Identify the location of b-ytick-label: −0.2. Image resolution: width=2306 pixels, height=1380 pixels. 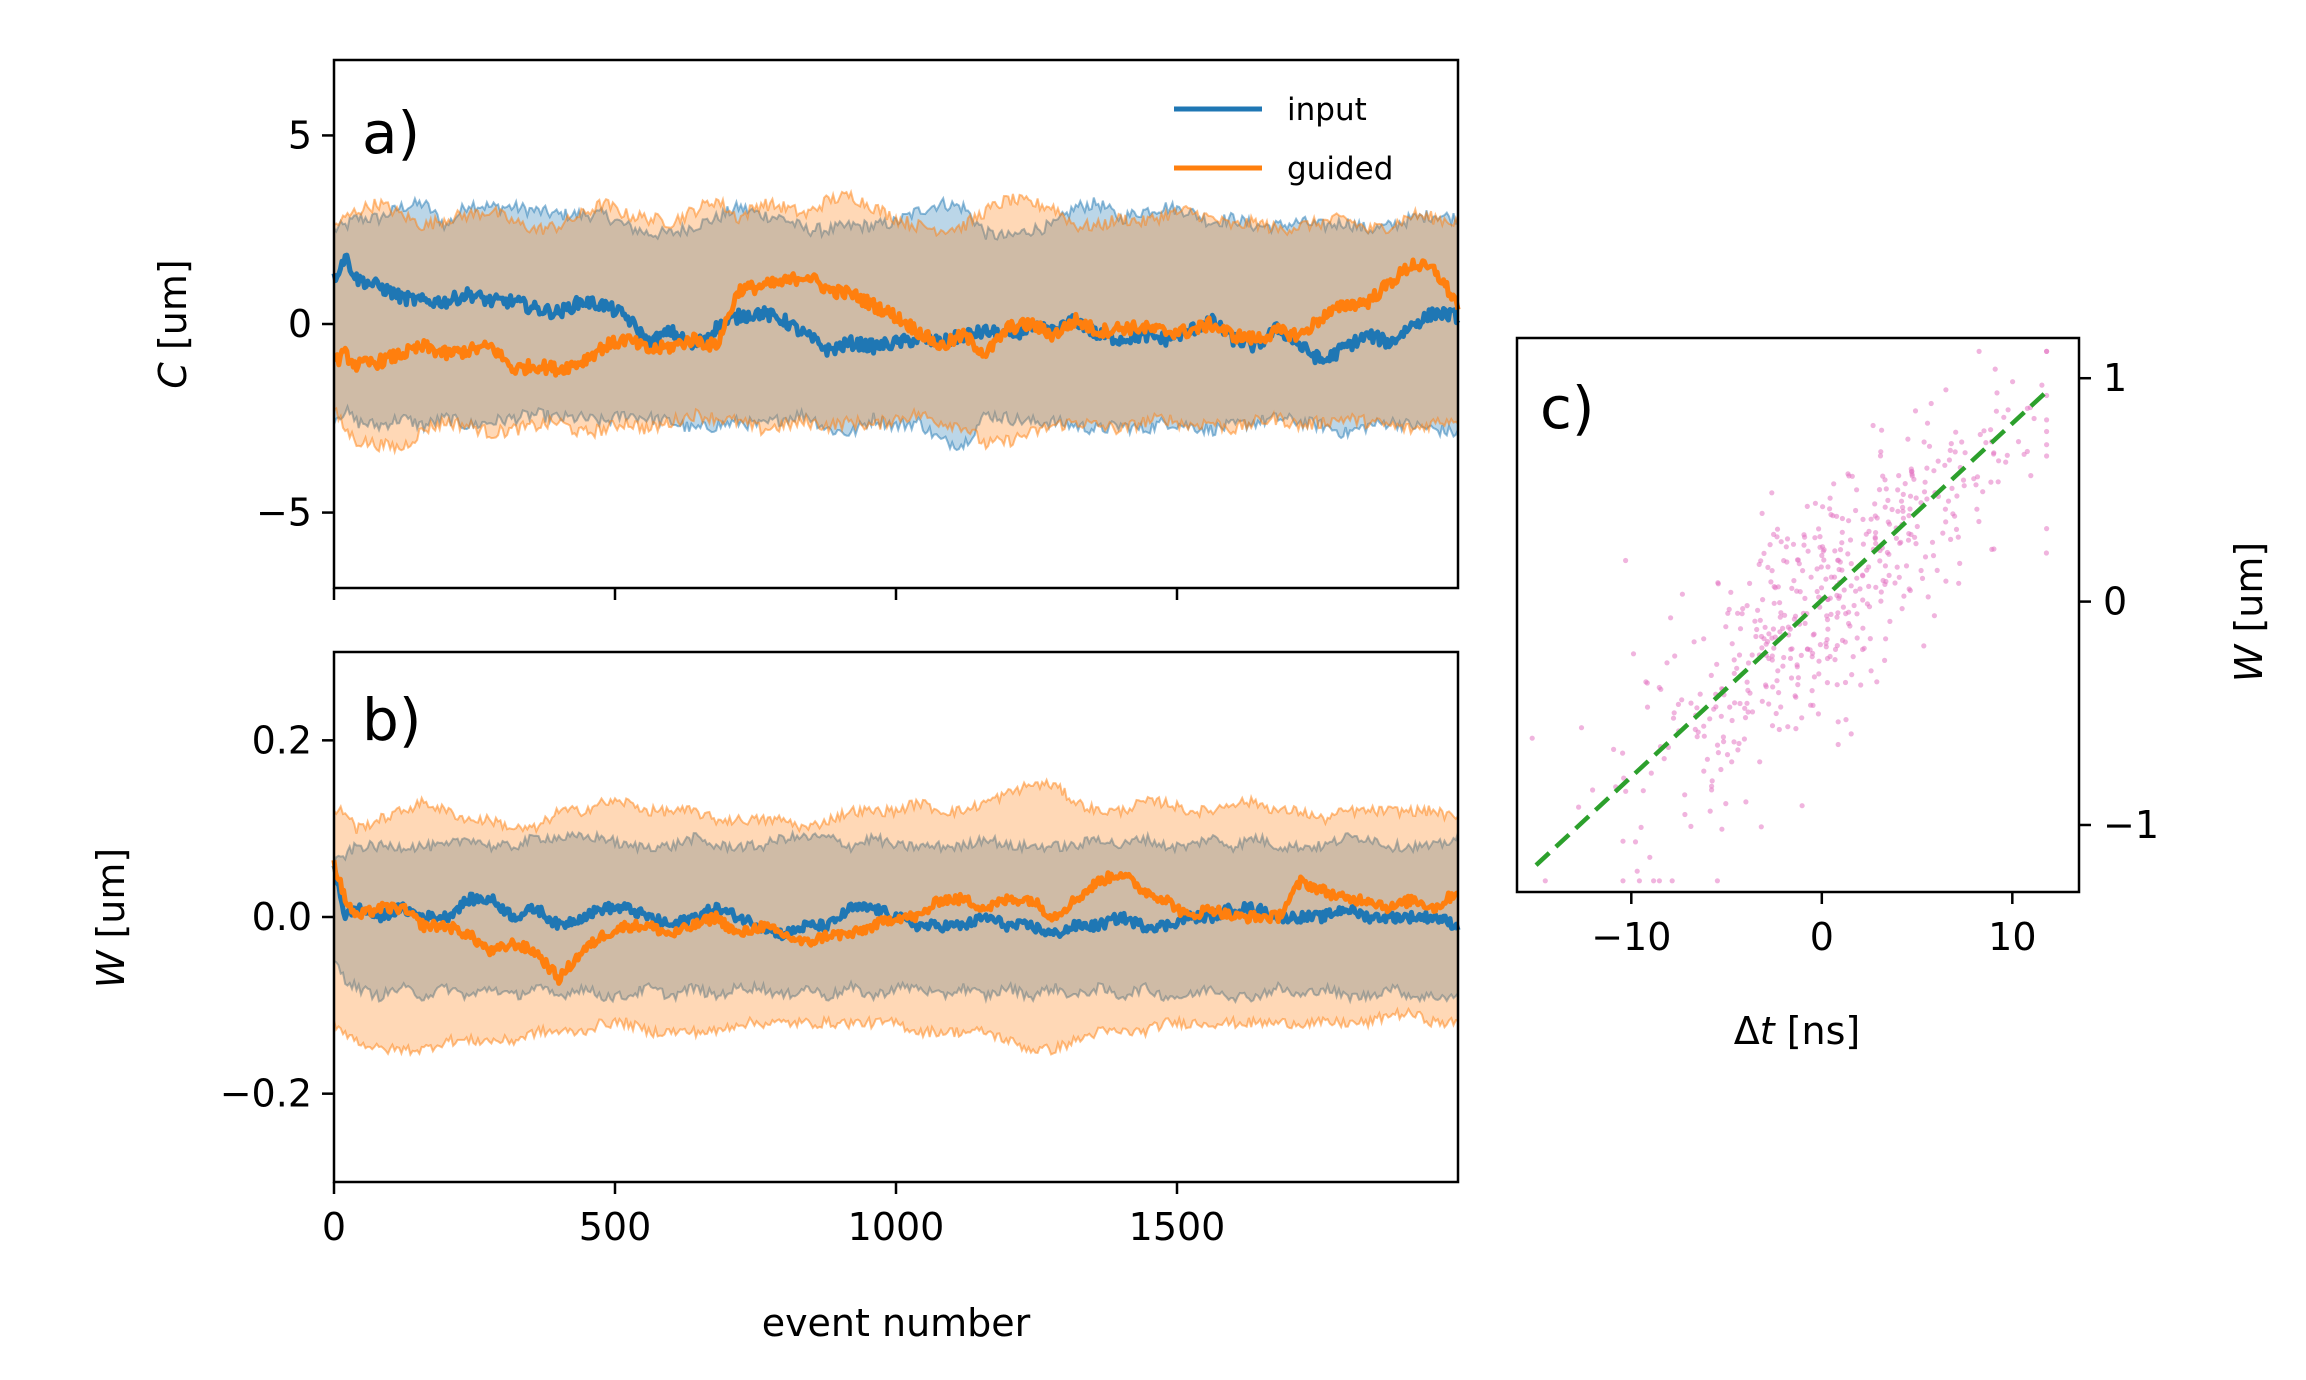
(266, 1094).